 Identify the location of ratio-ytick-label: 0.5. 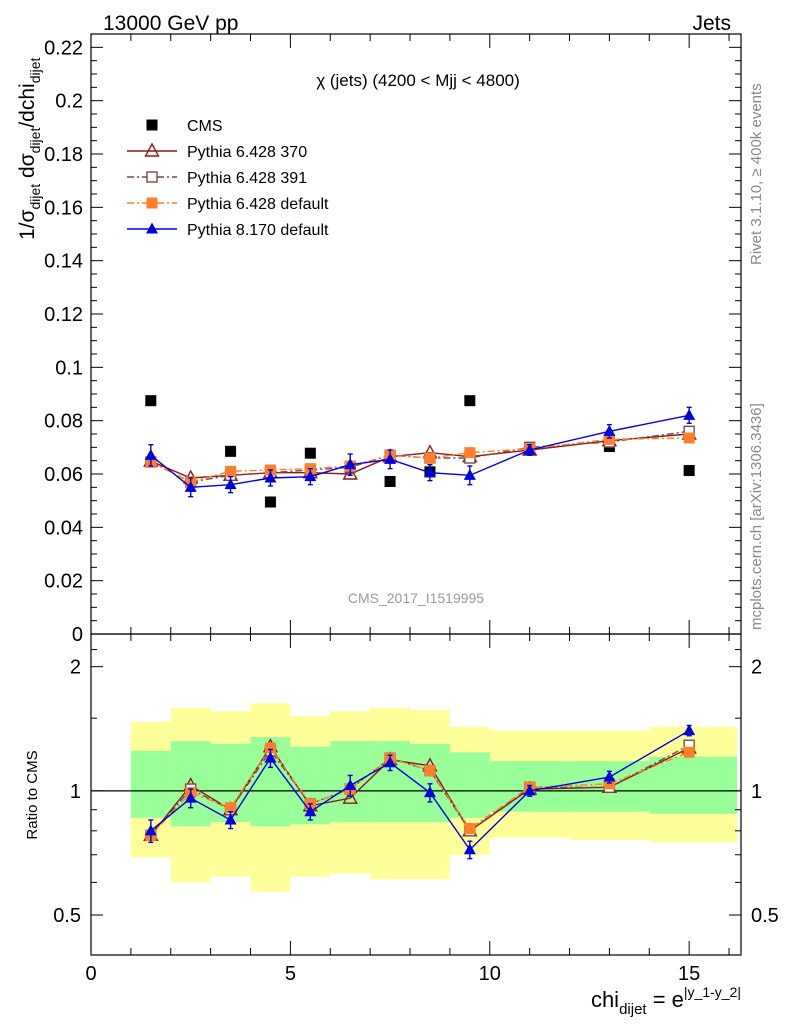
(67, 916).